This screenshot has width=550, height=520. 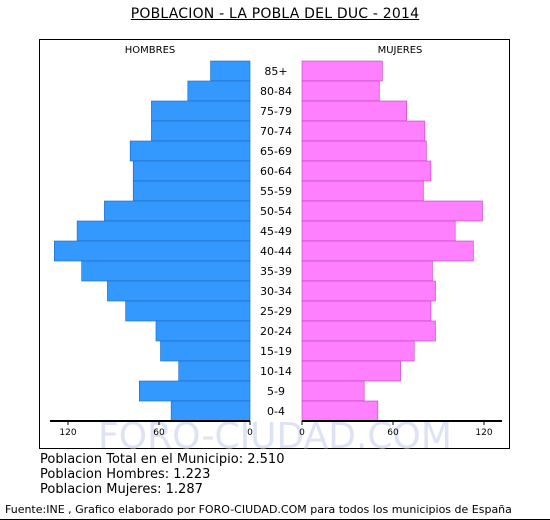 I want to click on women-header: MUJERES, so click(x=400, y=50).